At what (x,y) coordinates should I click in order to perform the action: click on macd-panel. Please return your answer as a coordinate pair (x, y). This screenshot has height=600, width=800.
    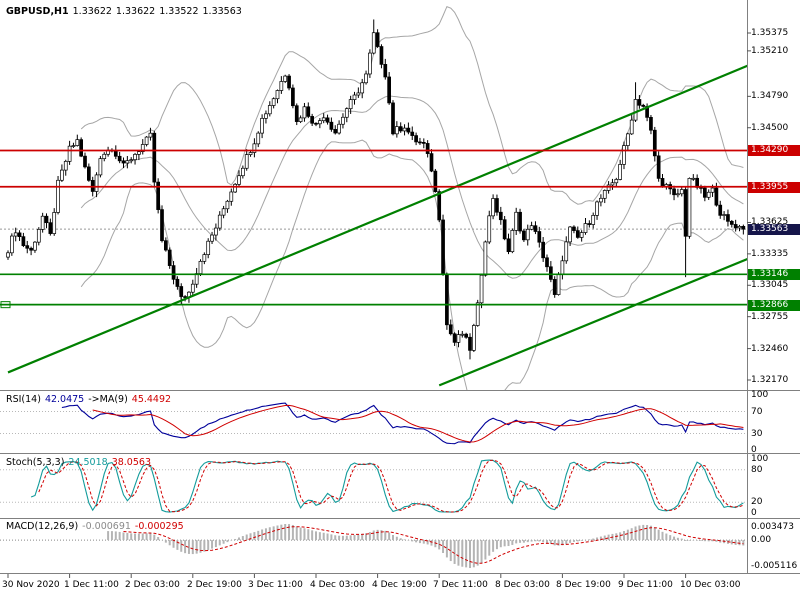
    Looking at the image, I should click on (373, 546).